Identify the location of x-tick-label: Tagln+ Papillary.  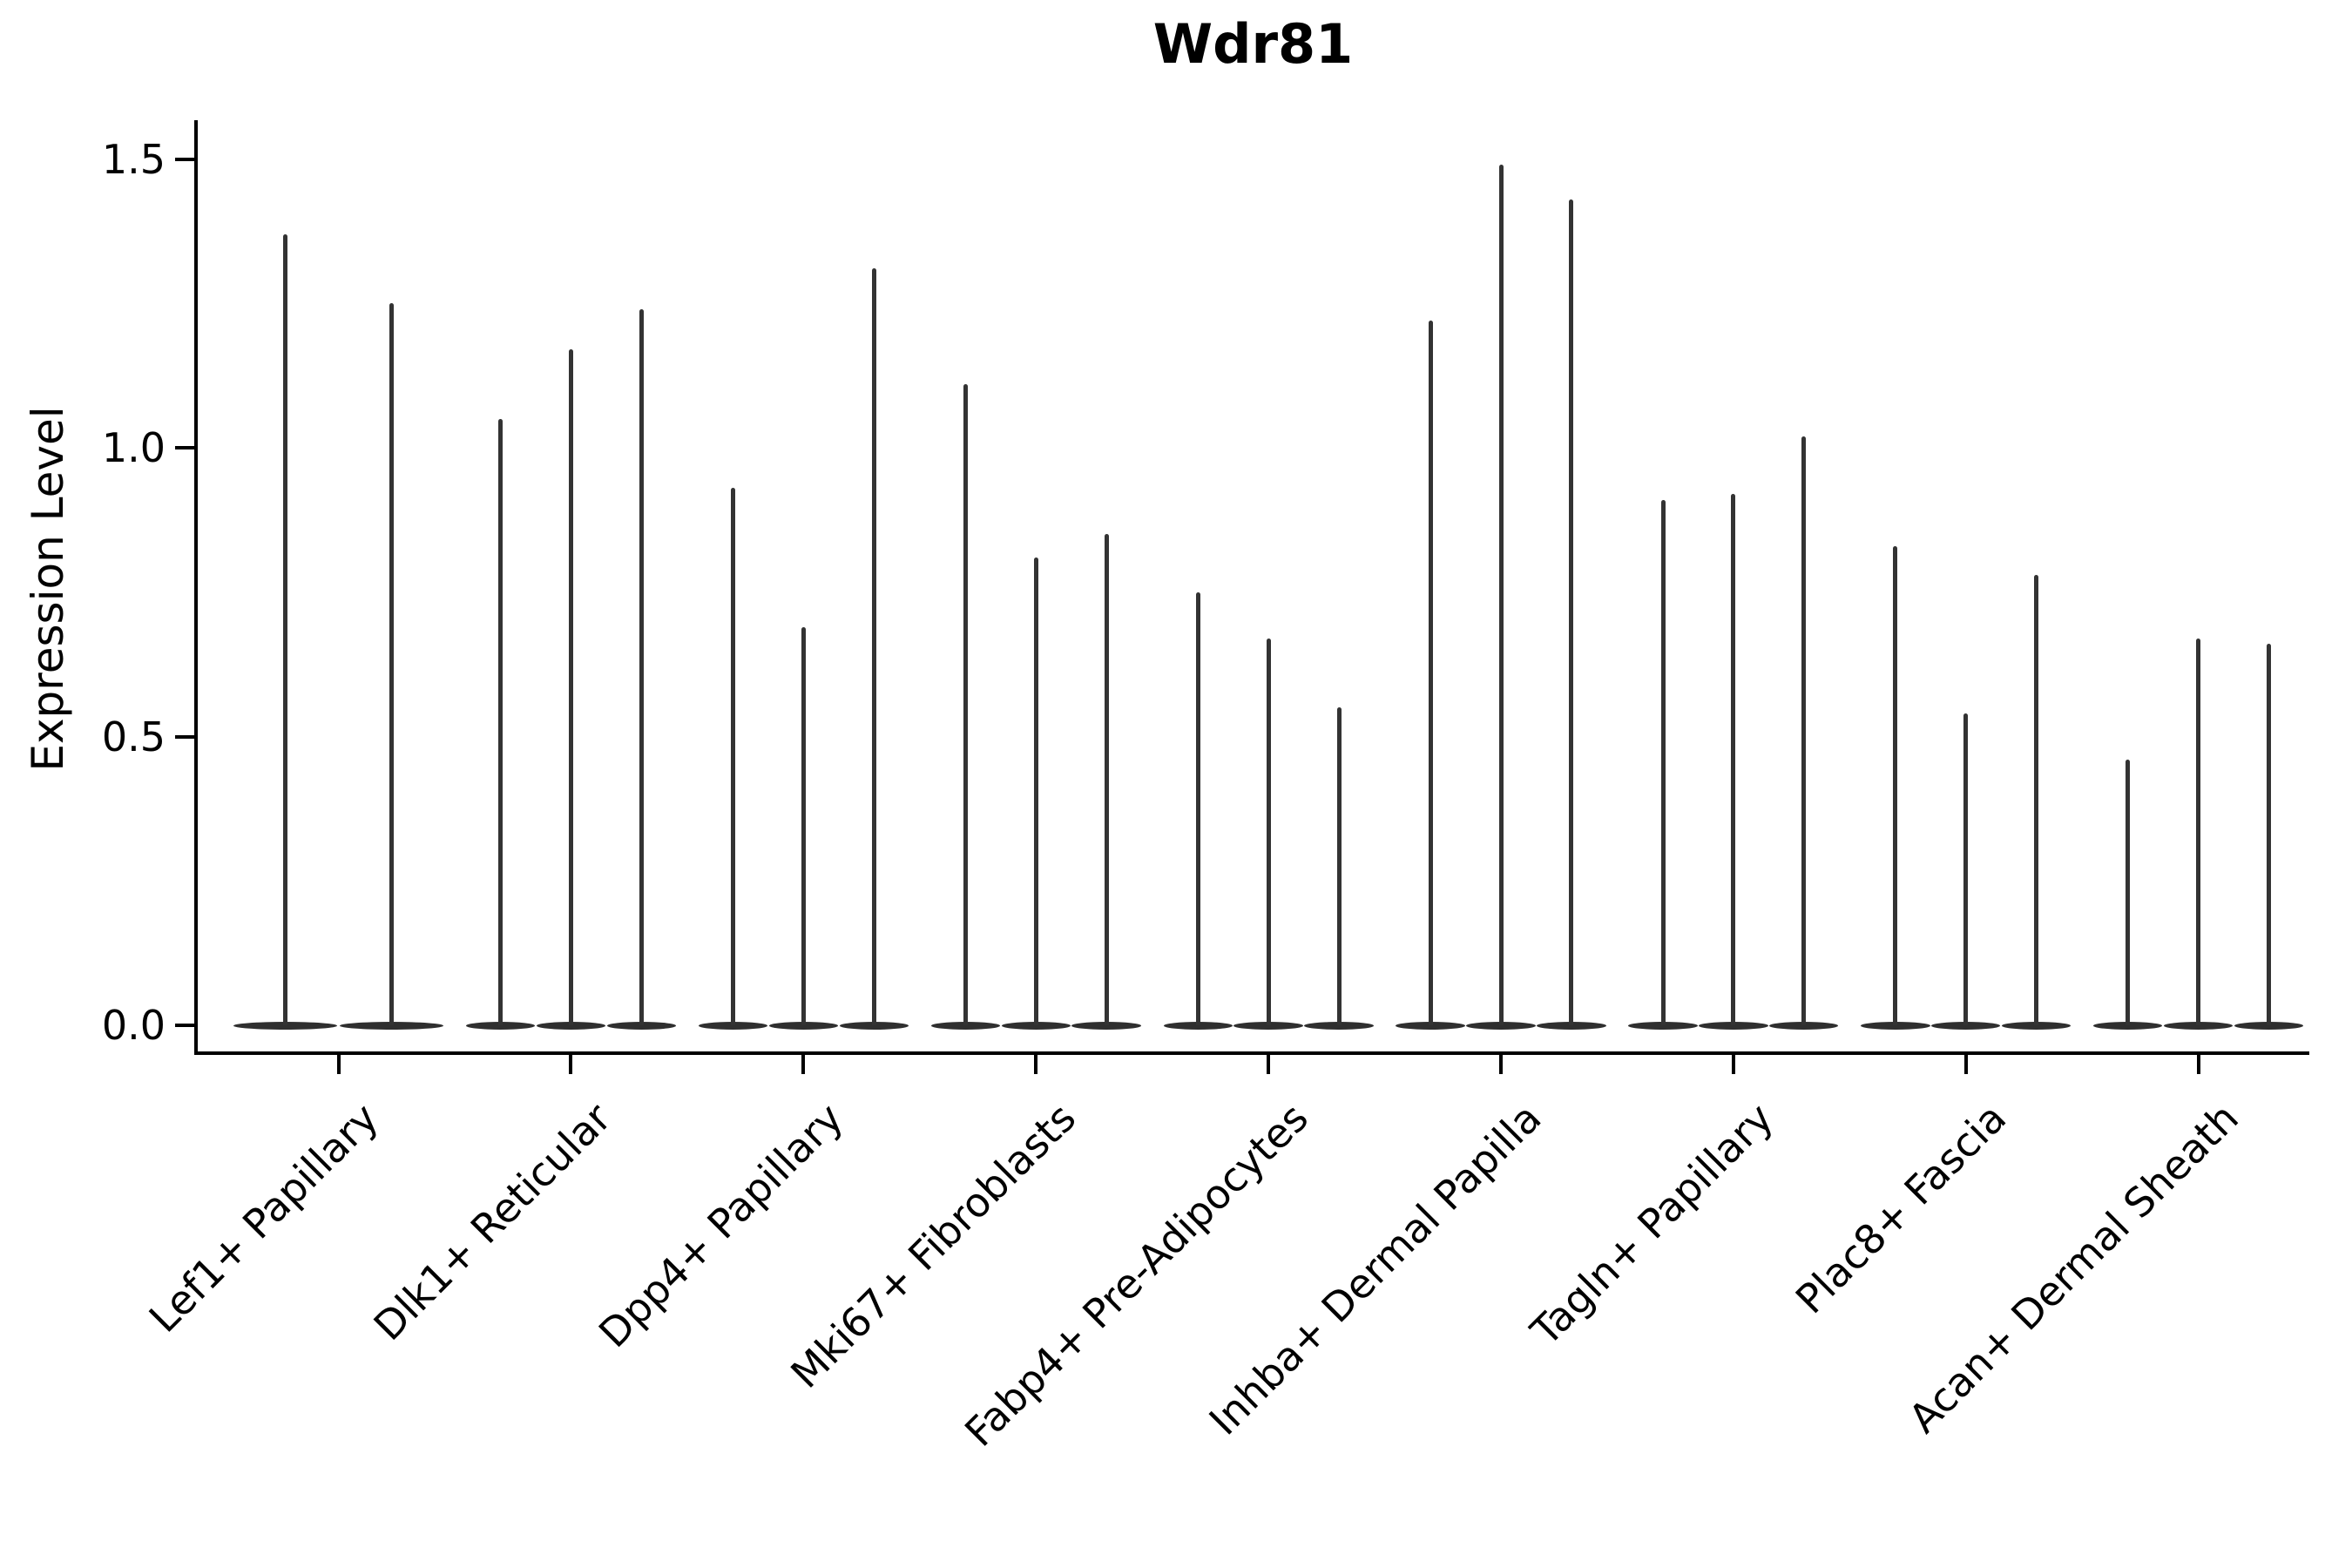
(1653, 1224).